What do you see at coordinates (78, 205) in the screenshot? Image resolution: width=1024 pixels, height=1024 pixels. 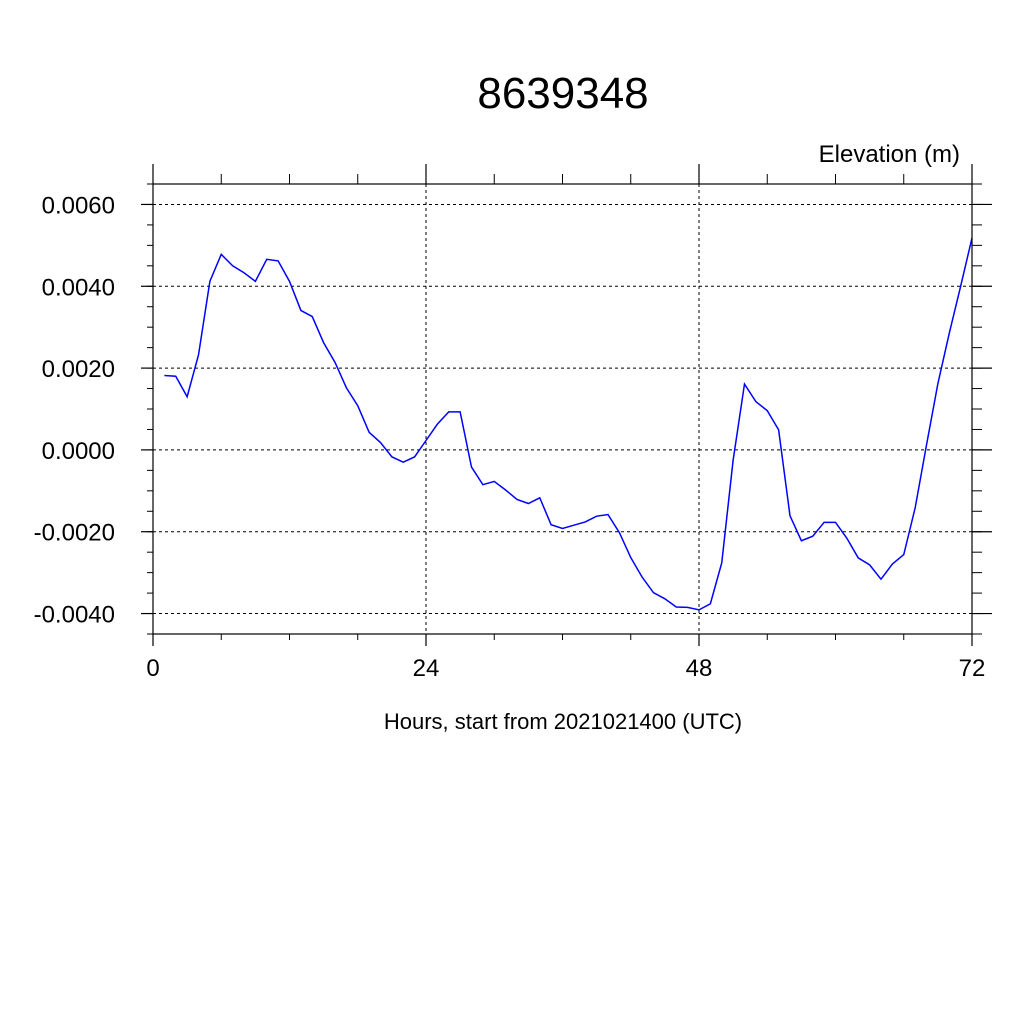 I see `y-tick-label: 0.0060` at bounding box center [78, 205].